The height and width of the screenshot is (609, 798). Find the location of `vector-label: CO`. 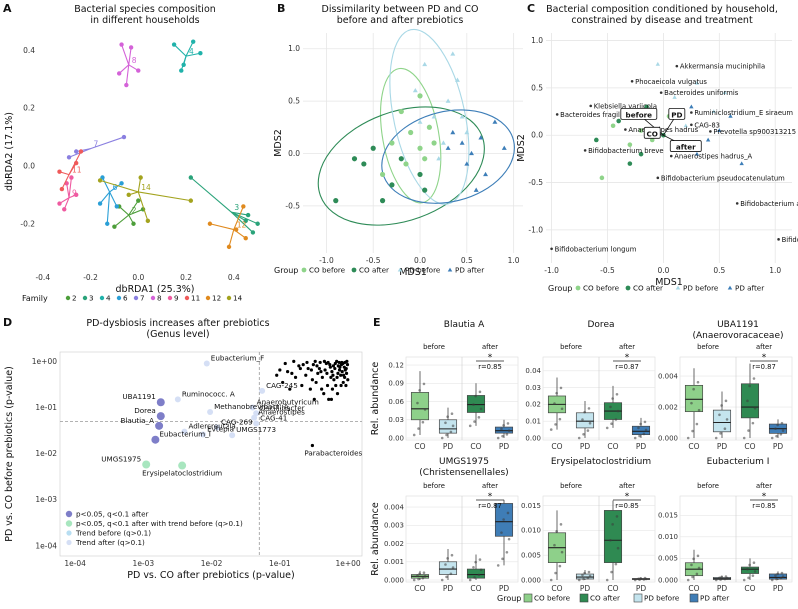

vector-label: CO is located at coordinates (652, 133).